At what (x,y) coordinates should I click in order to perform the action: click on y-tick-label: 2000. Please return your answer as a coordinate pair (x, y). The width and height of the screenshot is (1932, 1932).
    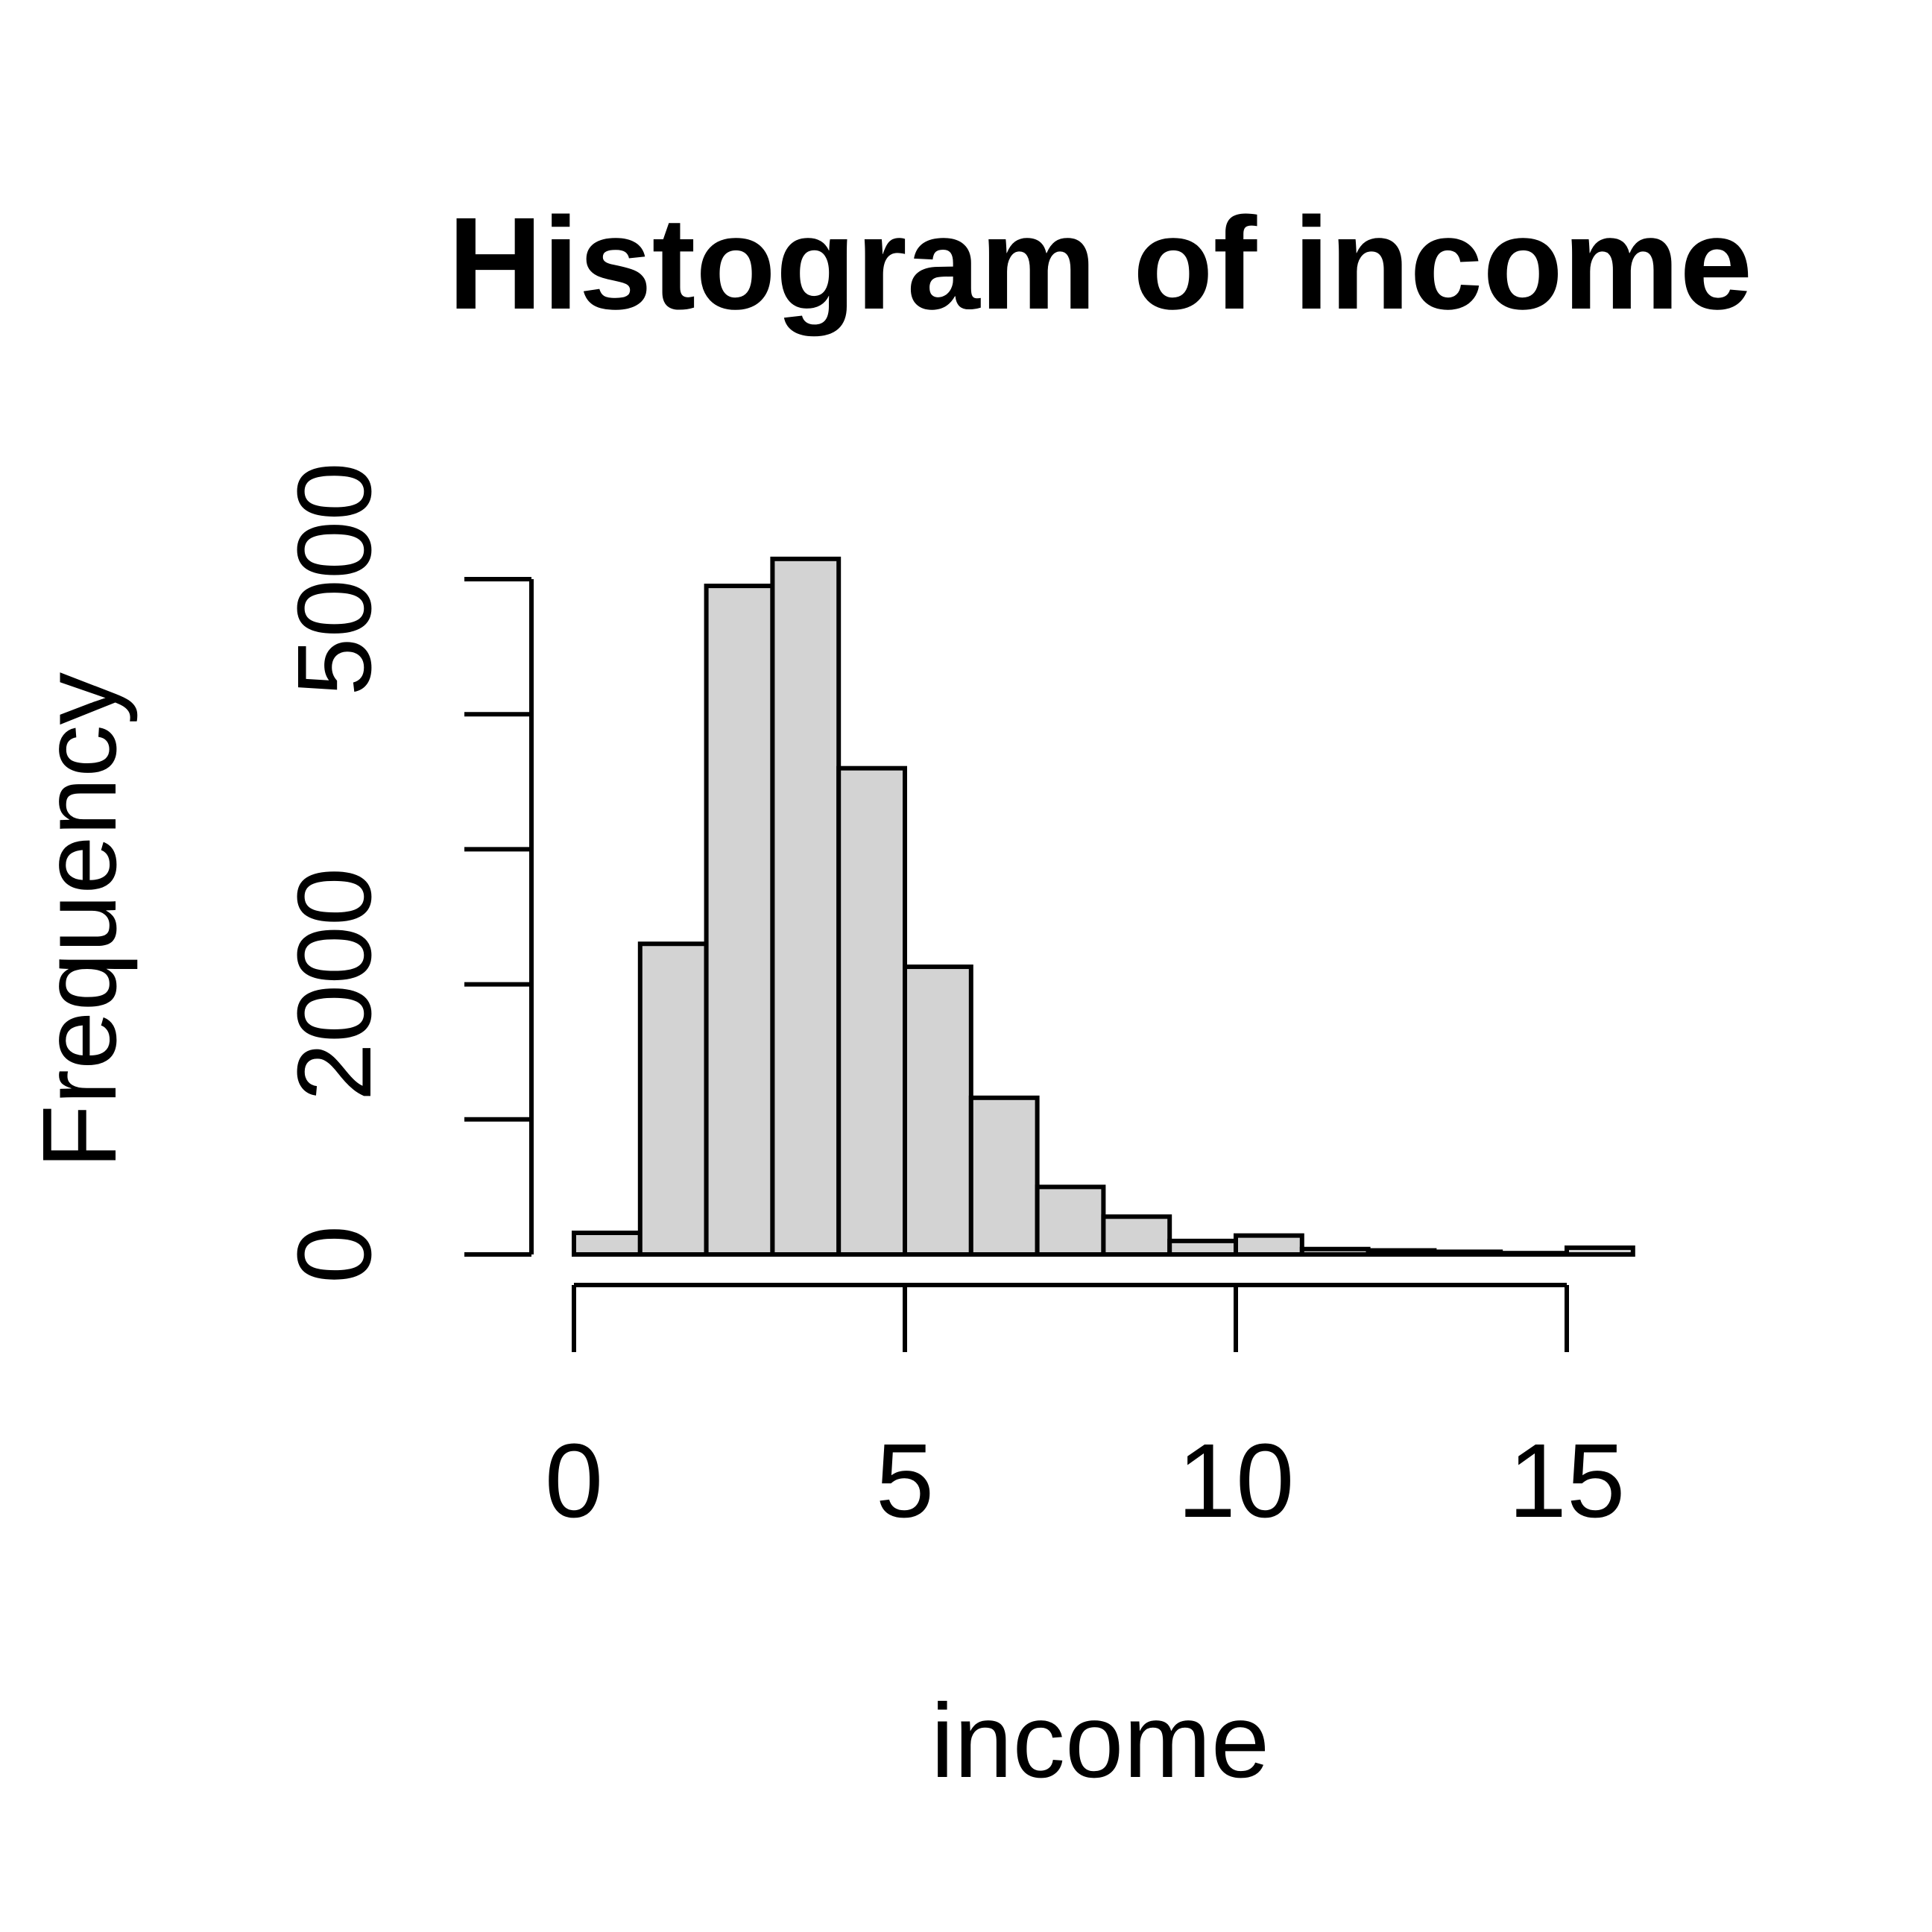
    Looking at the image, I should click on (334, 985).